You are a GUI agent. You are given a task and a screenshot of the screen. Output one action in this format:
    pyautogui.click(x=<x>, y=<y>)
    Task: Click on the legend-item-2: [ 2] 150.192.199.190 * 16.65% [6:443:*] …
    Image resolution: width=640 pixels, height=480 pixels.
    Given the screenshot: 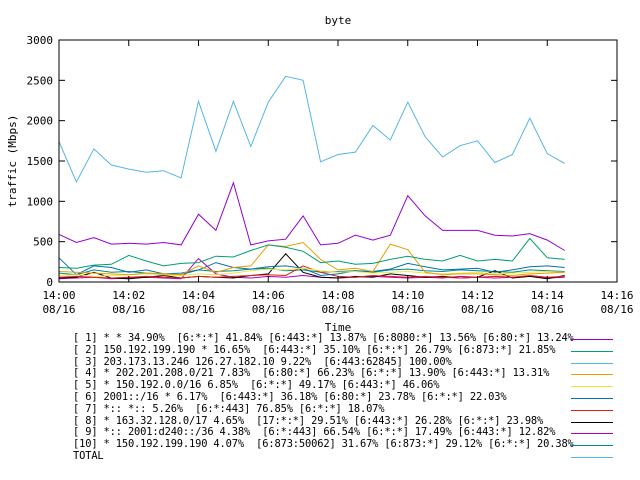 What is the action you would take?
    pyautogui.click(x=320, y=350)
    